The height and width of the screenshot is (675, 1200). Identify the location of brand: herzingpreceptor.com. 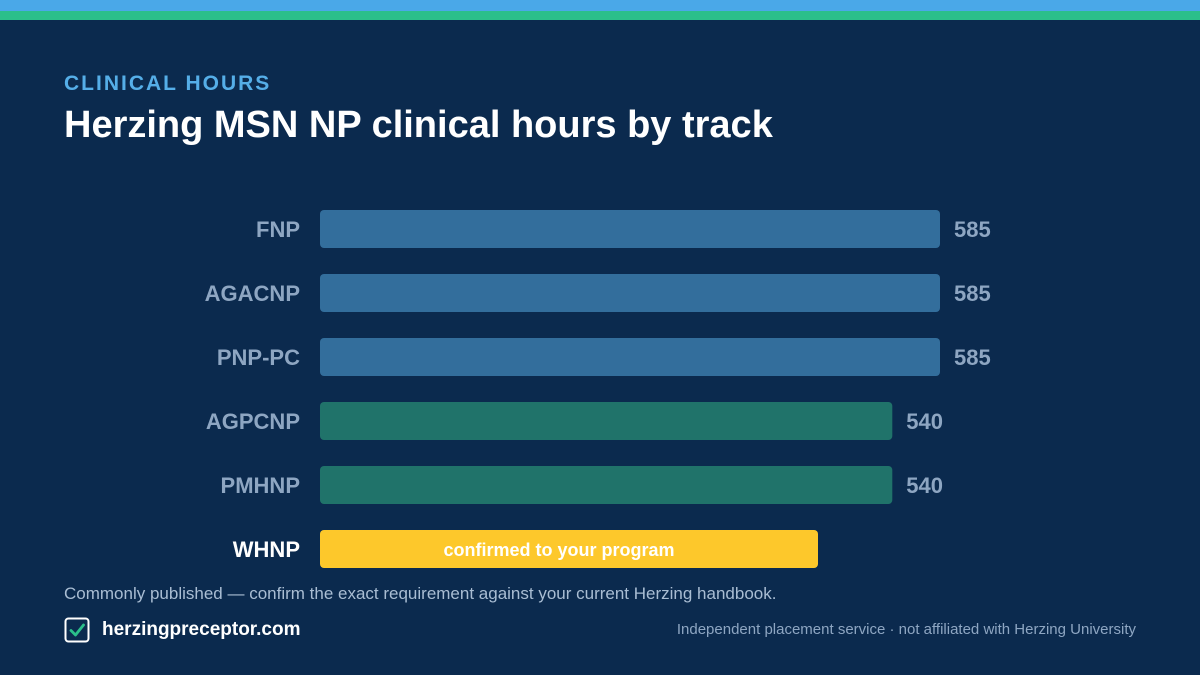
(182, 630).